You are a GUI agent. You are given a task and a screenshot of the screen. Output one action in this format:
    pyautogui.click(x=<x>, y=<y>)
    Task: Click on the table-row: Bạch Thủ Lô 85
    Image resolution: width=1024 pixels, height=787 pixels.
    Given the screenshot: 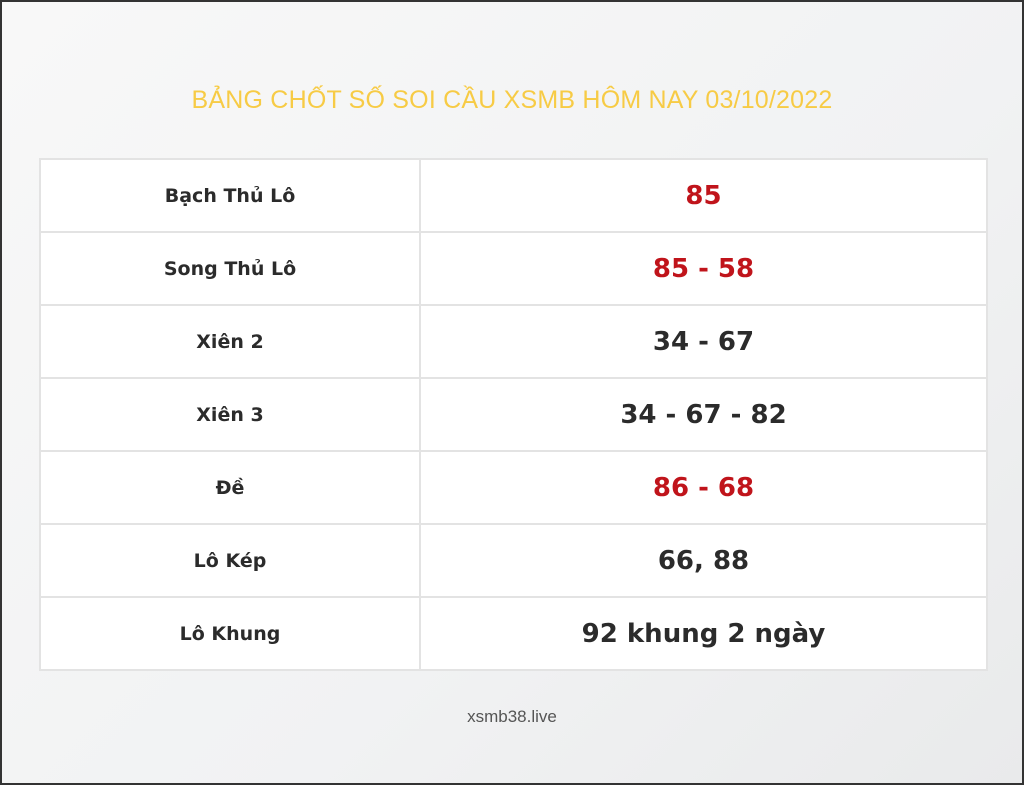 What is the action you would take?
    pyautogui.click(x=513, y=195)
    